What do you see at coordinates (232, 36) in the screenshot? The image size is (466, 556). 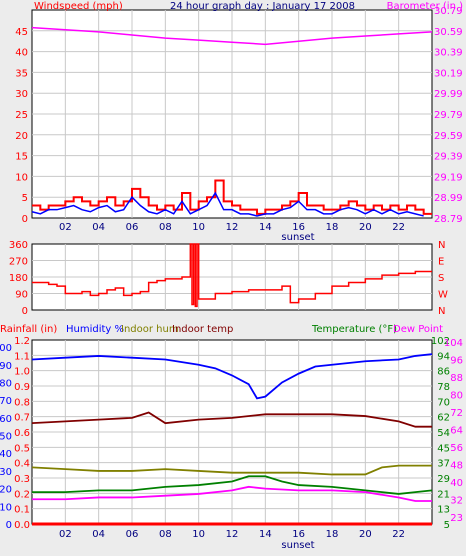 I see `baro-series-line` at bounding box center [232, 36].